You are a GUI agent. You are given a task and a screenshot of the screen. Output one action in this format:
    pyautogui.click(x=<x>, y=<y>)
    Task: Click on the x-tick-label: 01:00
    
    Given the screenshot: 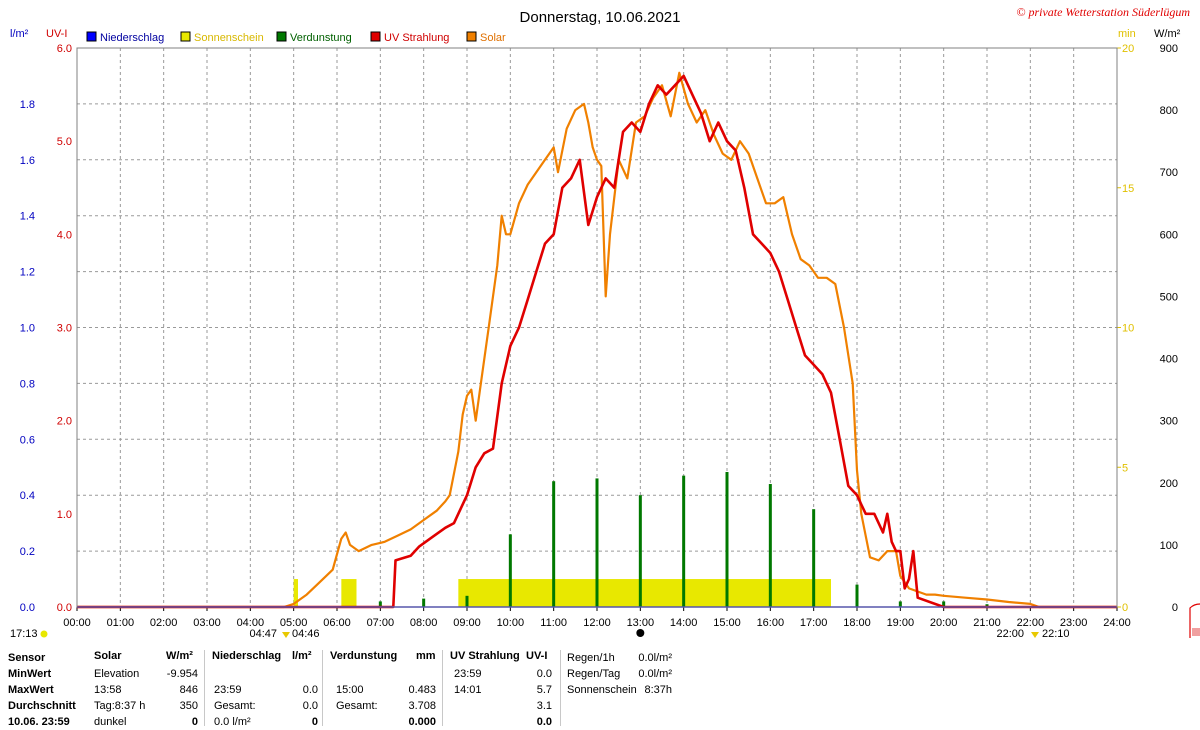 What is the action you would take?
    pyautogui.click(x=121, y=623)
    